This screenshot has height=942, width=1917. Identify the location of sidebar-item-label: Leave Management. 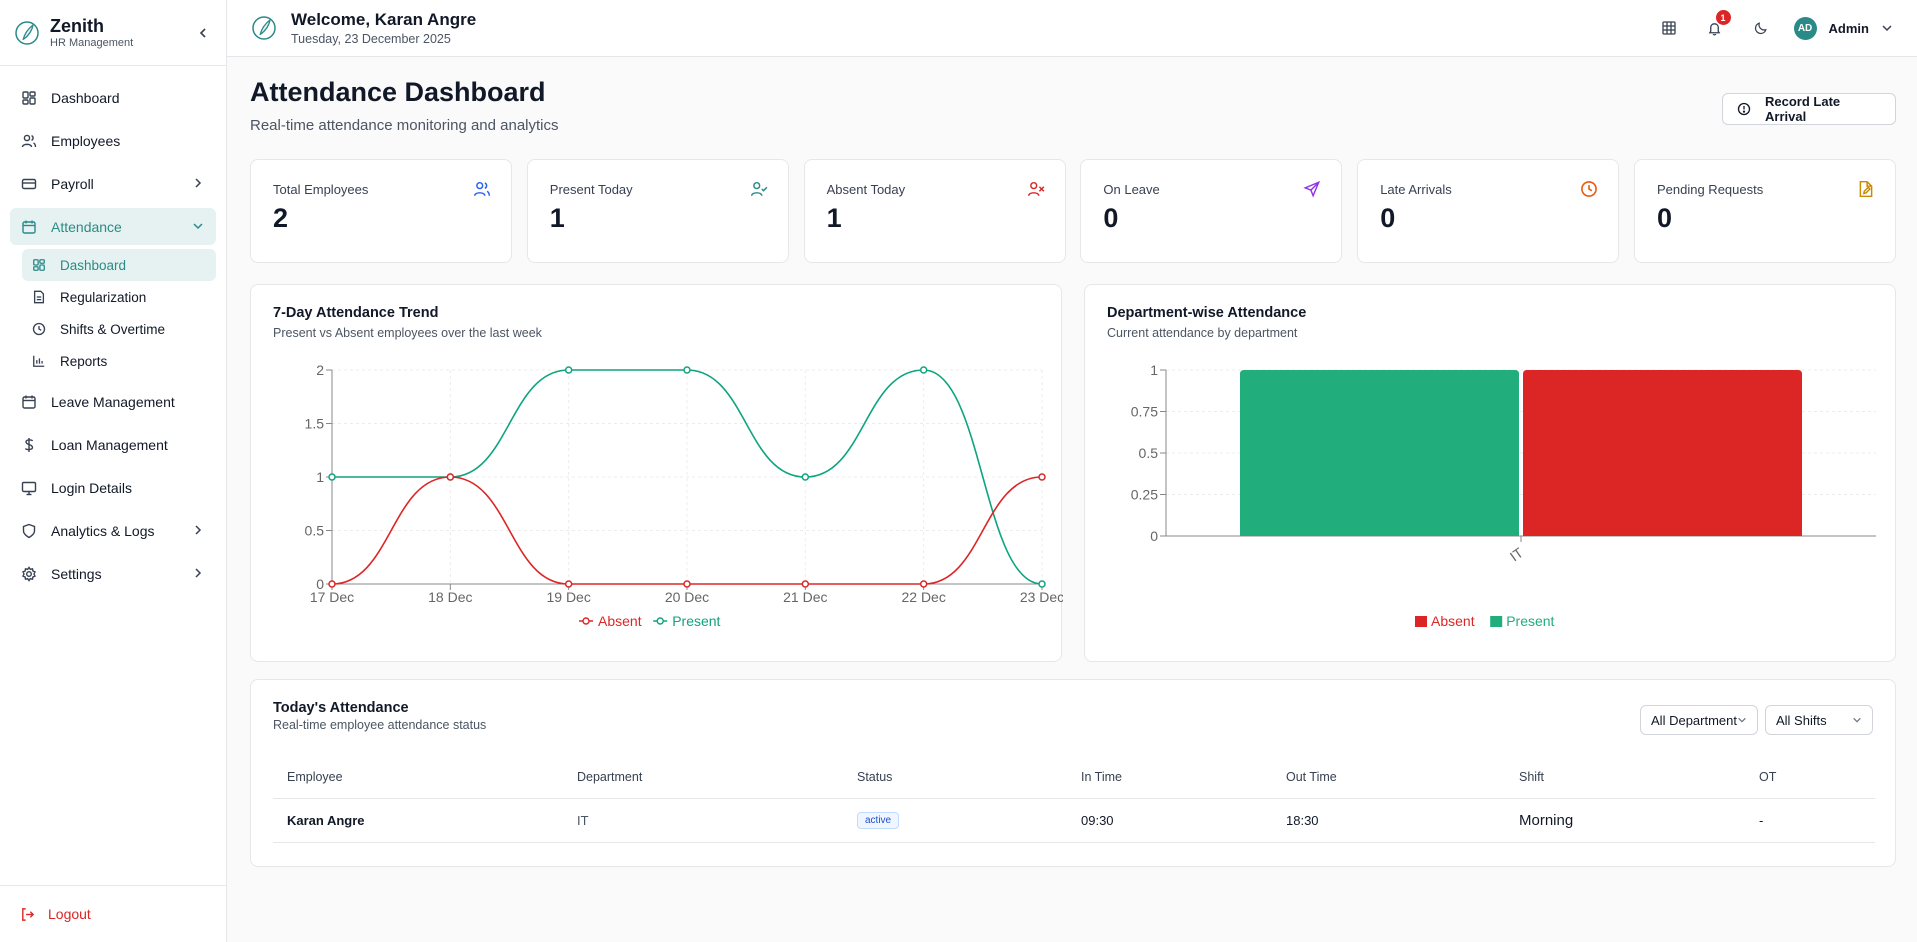
(113, 401).